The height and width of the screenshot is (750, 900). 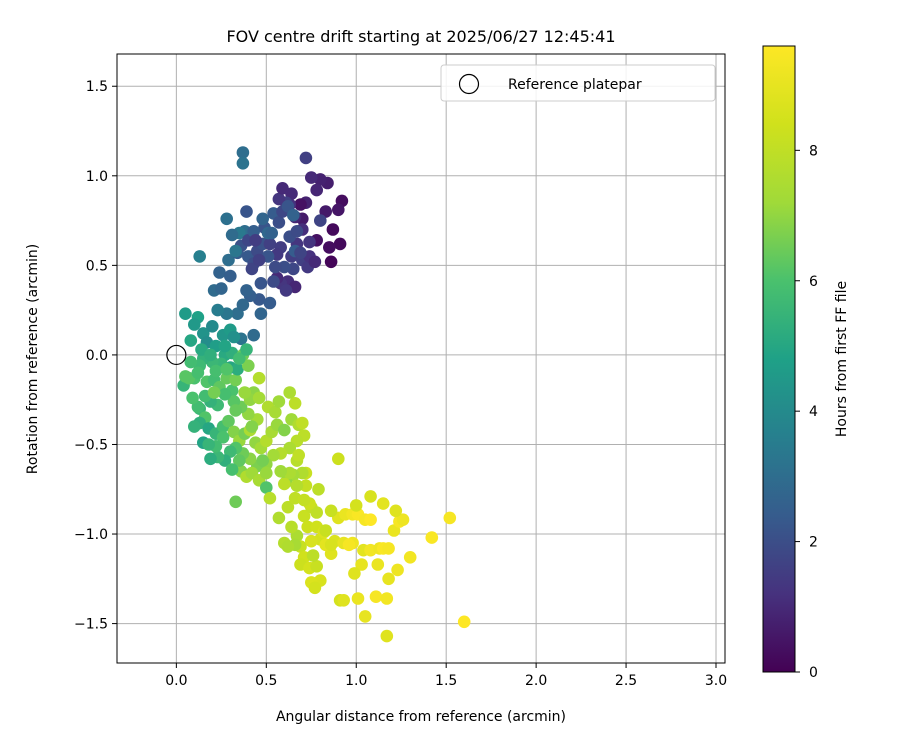 What do you see at coordinates (536, 681) in the screenshot?
I see `x-tick-label: 2.0` at bounding box center [536, 681].